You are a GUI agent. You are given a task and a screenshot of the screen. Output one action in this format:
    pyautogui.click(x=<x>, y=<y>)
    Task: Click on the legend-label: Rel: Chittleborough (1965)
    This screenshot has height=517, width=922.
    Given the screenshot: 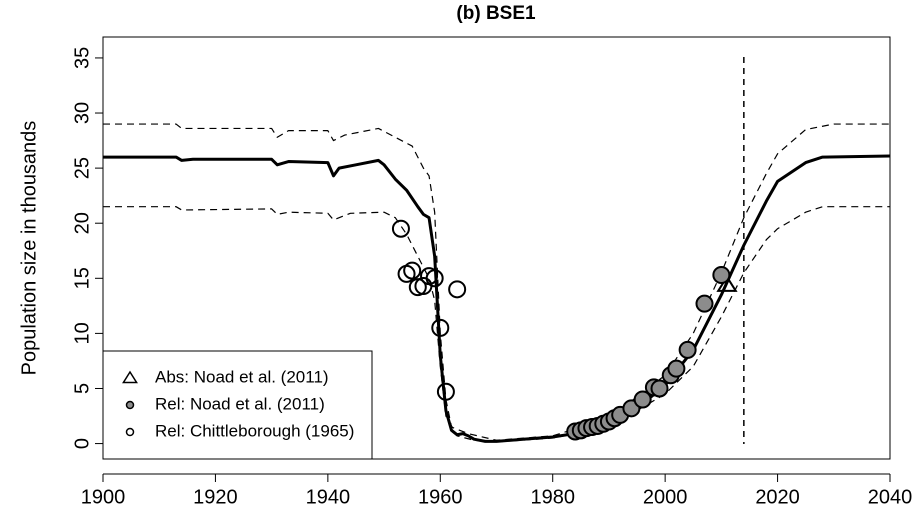 What is the action you would take?
    pyautogui.click(x=254, y=430)
    